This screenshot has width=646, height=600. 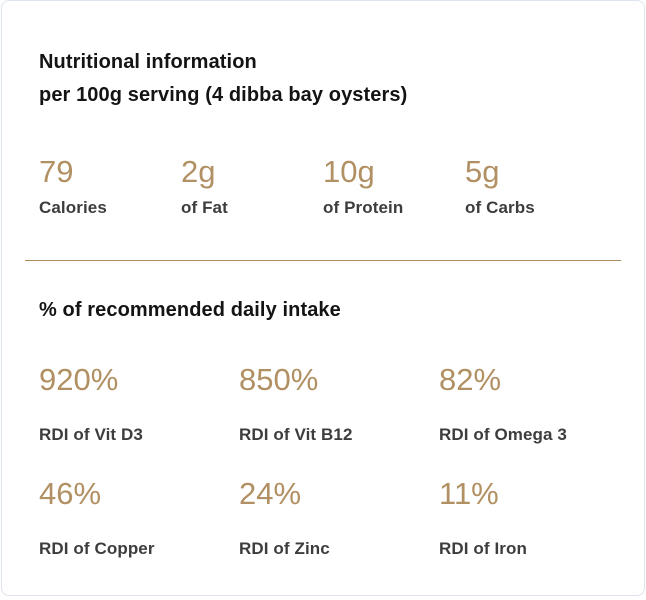 What do you see at coordinates (110, 186) in the screenshot?
I see `stat-calories: 79 Calories` at bounding box center [110, 186].